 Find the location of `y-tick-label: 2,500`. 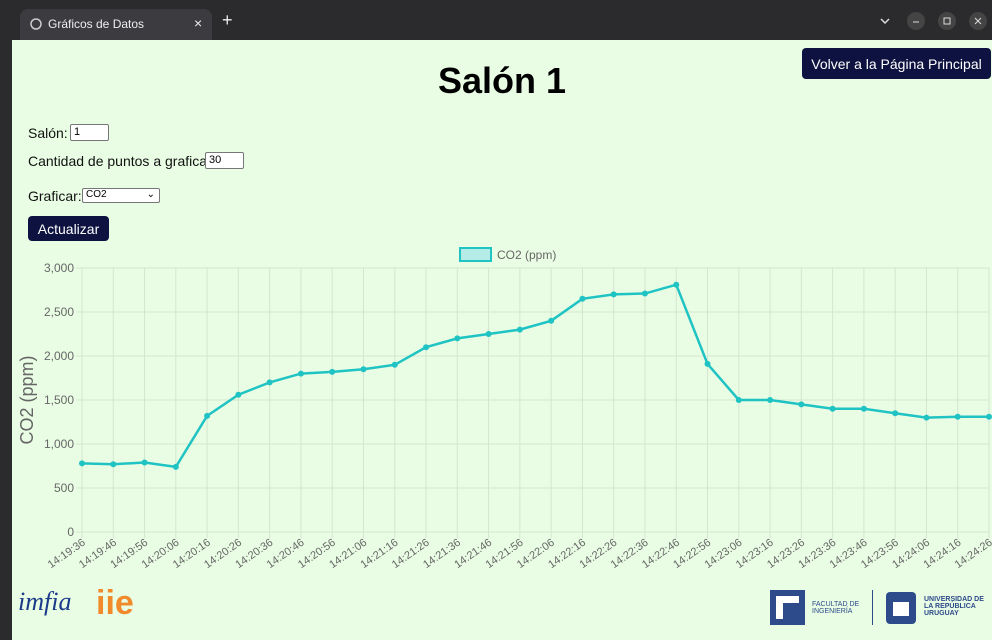

y-tick-label: 2,500 is located at coordinates (59, 312).